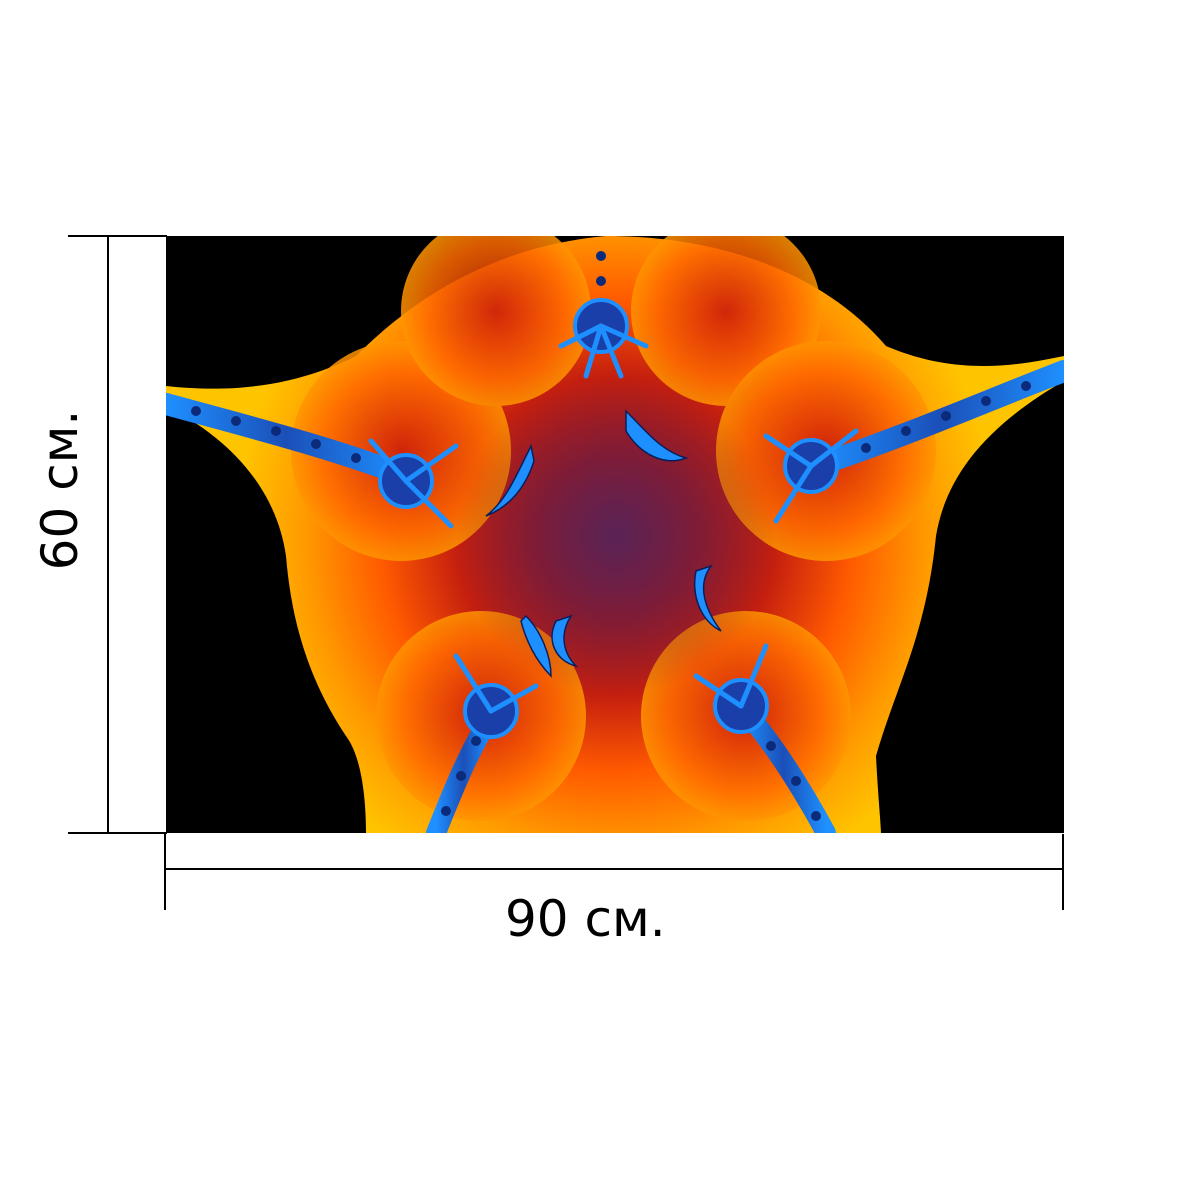 This screenshot has width=1200, height=1200. What do you see at coordinates (117, 236) in the screenshot?
I see `height-dimension-top-tick` at bounding box center [117, 236].